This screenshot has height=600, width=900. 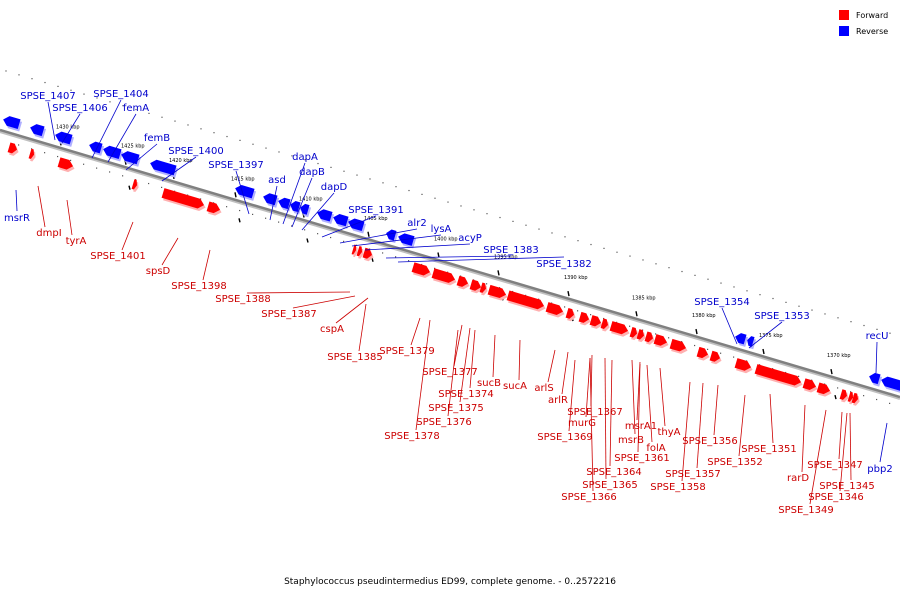 I want to click on scale-label: 1430 kbp, so click(x=68, y=127).